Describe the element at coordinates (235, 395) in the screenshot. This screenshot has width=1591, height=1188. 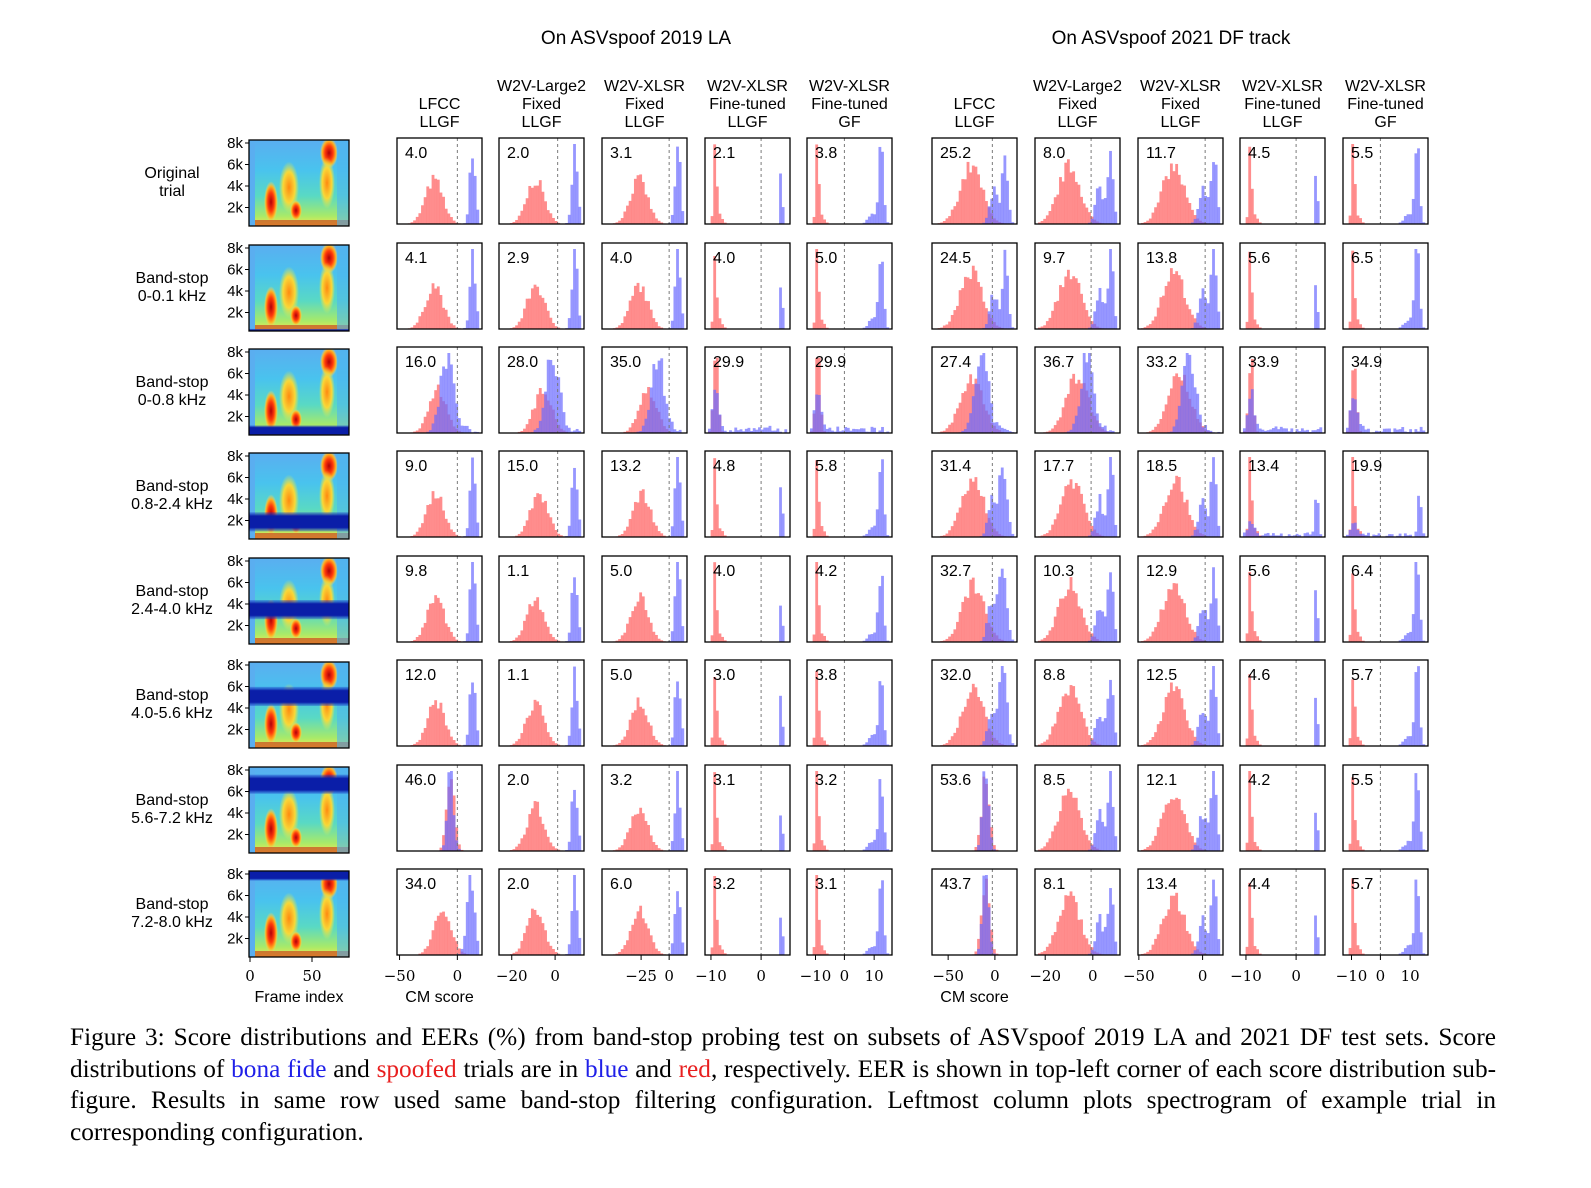
I see `y-tick-label: 4k` at that location.